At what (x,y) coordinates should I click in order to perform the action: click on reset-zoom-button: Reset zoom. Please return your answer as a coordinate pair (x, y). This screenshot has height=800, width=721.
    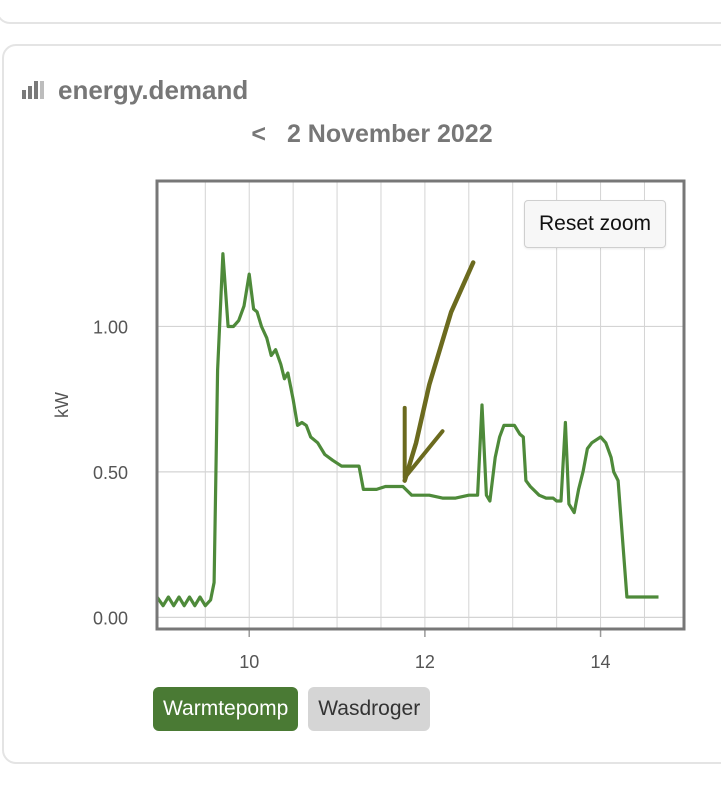
    Looking at the image, I should click on (595, 224).